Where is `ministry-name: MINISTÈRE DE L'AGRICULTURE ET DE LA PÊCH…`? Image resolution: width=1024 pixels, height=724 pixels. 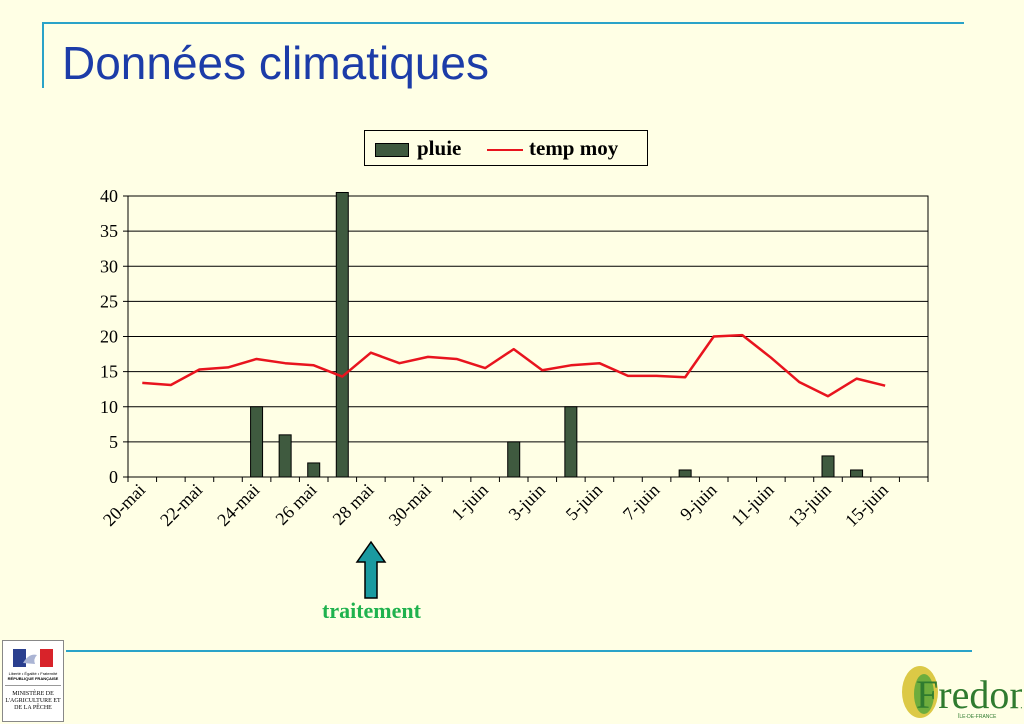
ministry-name: MINISTÈRE DE L'AGRICULTURE ET DE LA PÊCH… is located at coordinates (33, 701).